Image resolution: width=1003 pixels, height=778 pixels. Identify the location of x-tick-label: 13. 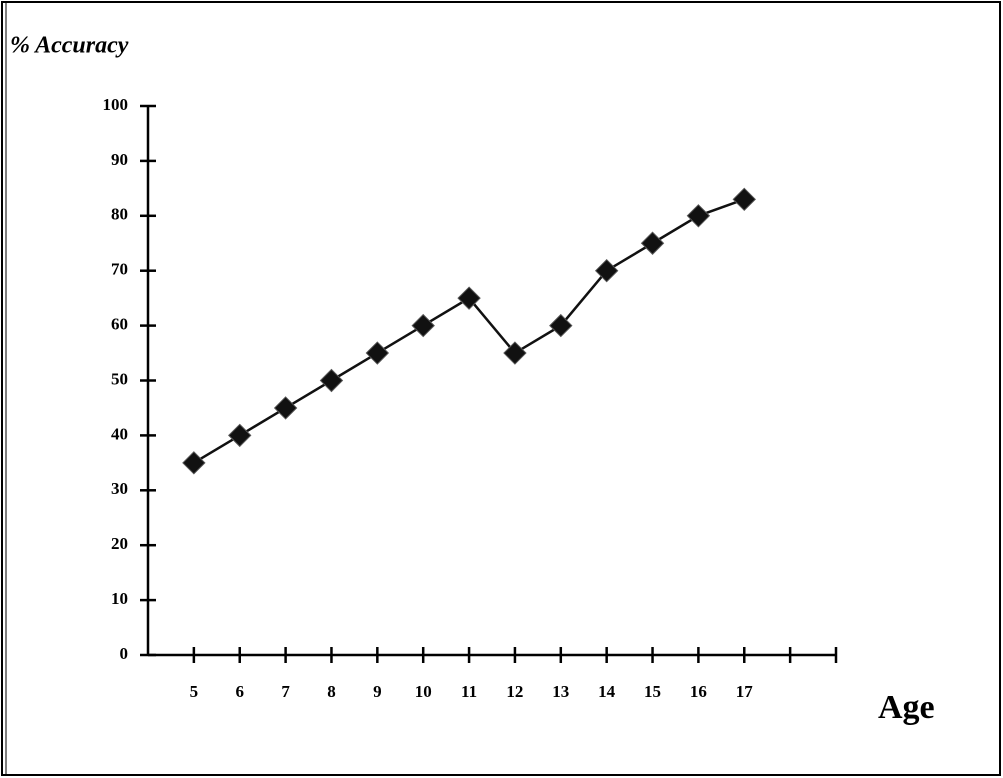
(560, 691).